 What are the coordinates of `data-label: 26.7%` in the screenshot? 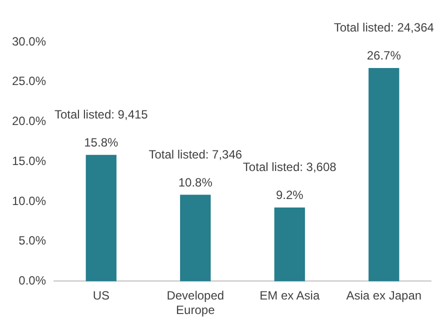 It's located at (384, 55).